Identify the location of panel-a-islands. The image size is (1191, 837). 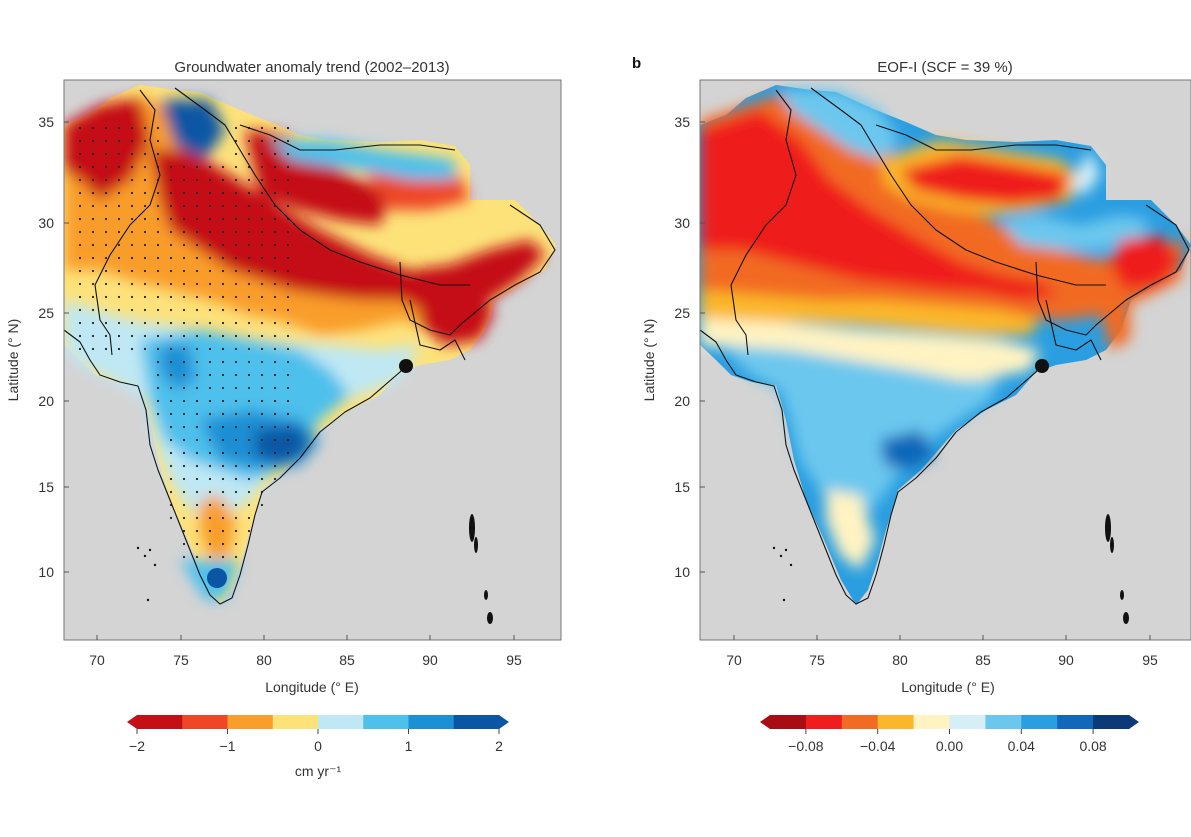
(314, 569).